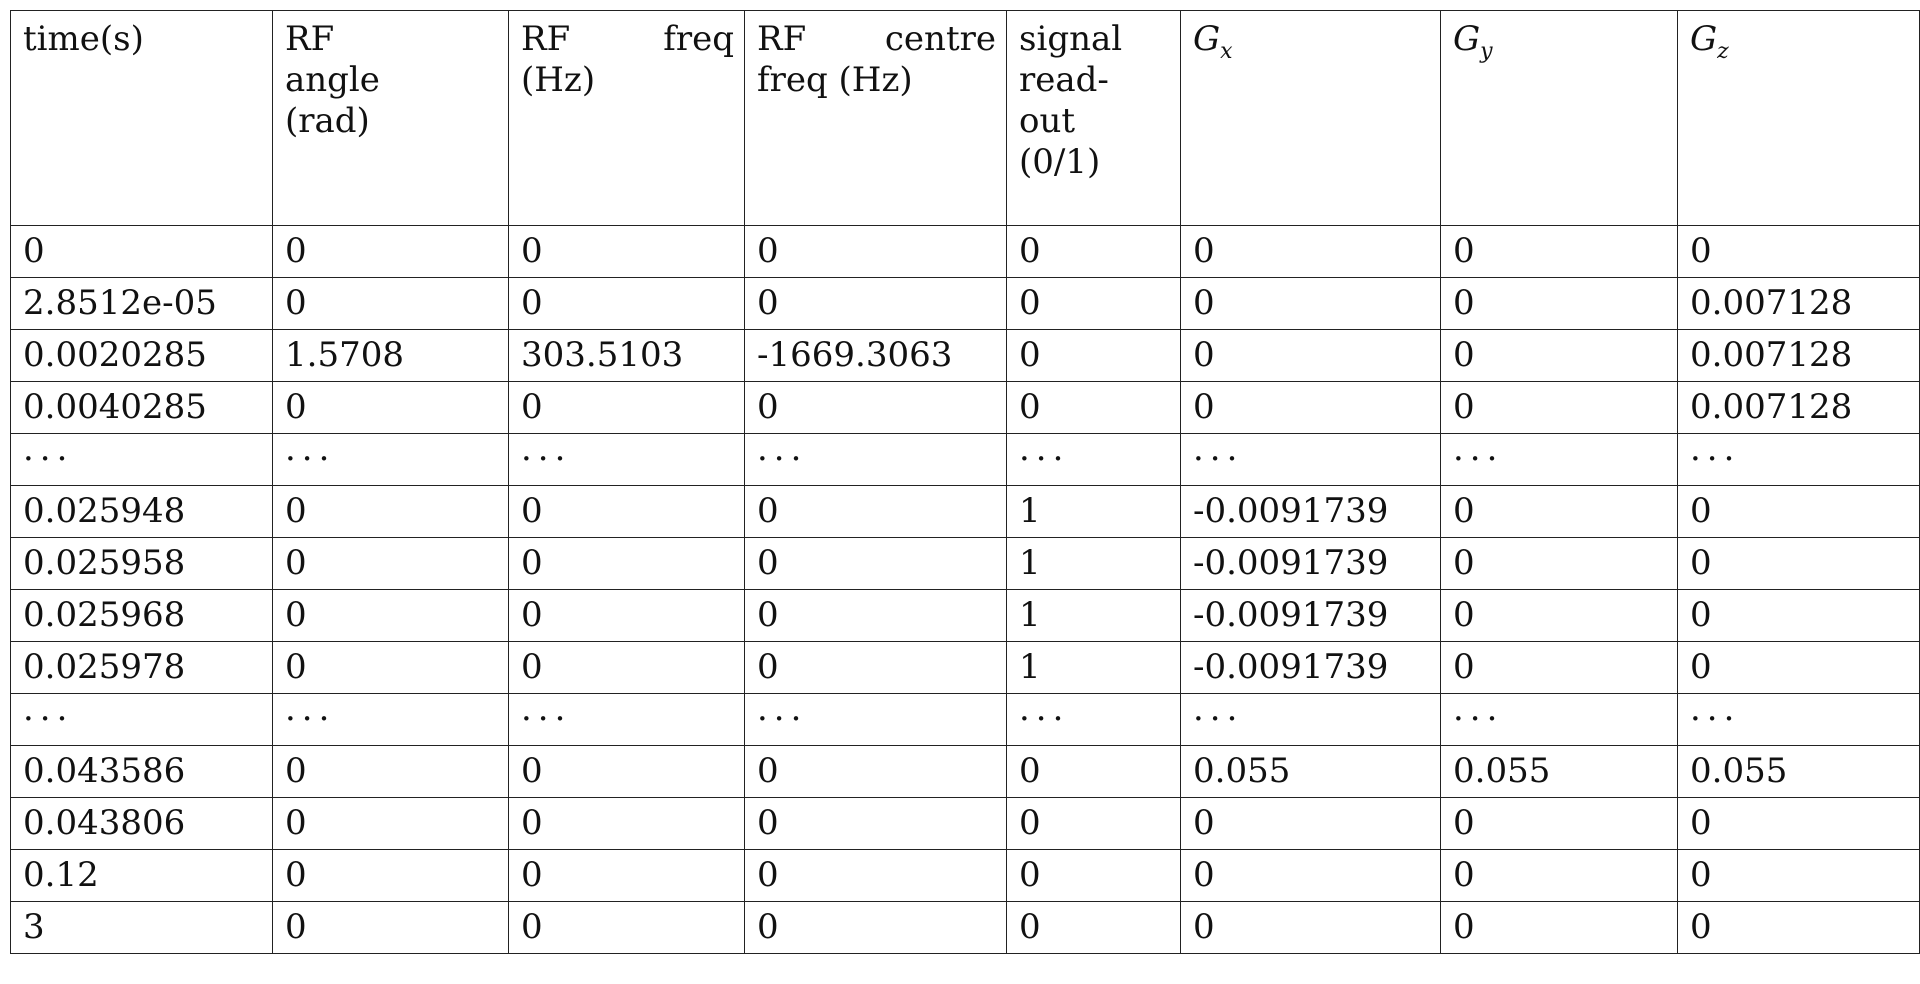 The width and height of the screenshot is (1920, 984). I want to click on table-row: ··· ··· ··· ··· ··· ··· ··· ···, so click(965, 719).